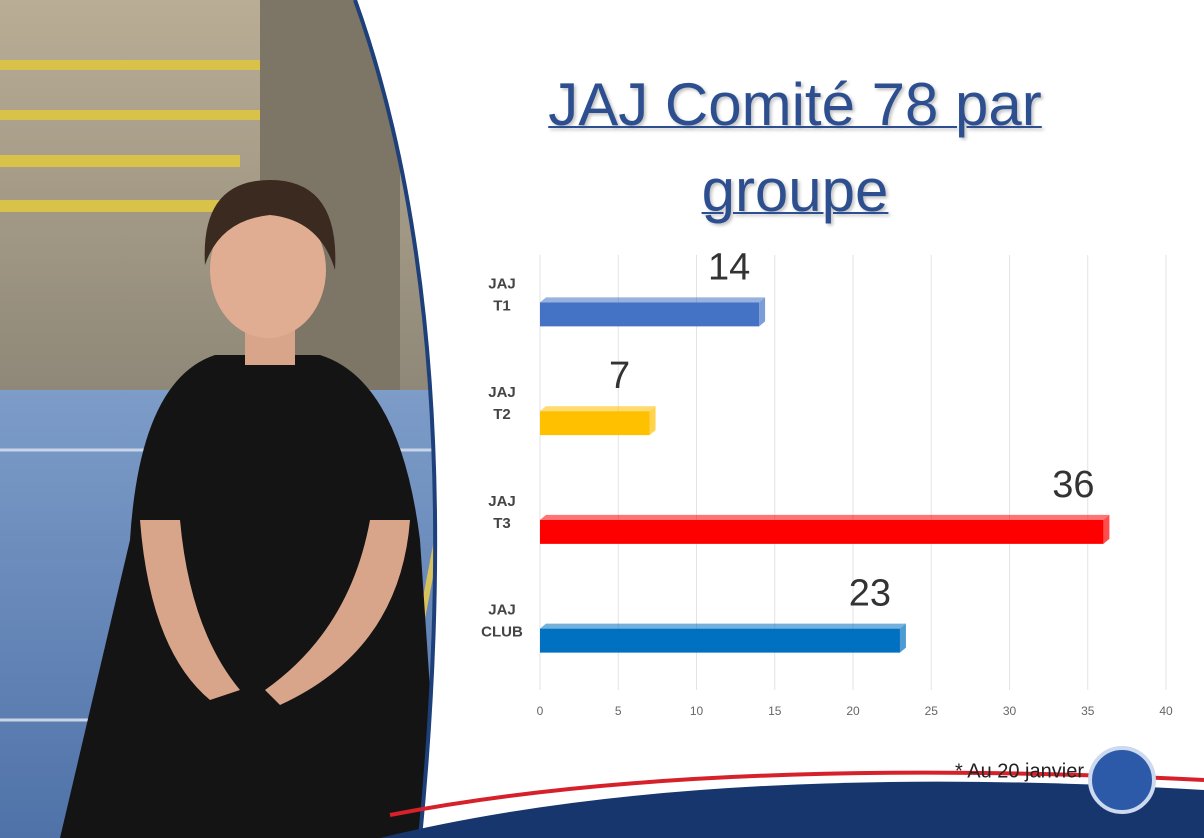 This screenshot has height=838, width=1204. What do you see at coordinates (697, 711) in the screenshot?
I see `x-tick-label: 10` at bounding box center [697, 711].